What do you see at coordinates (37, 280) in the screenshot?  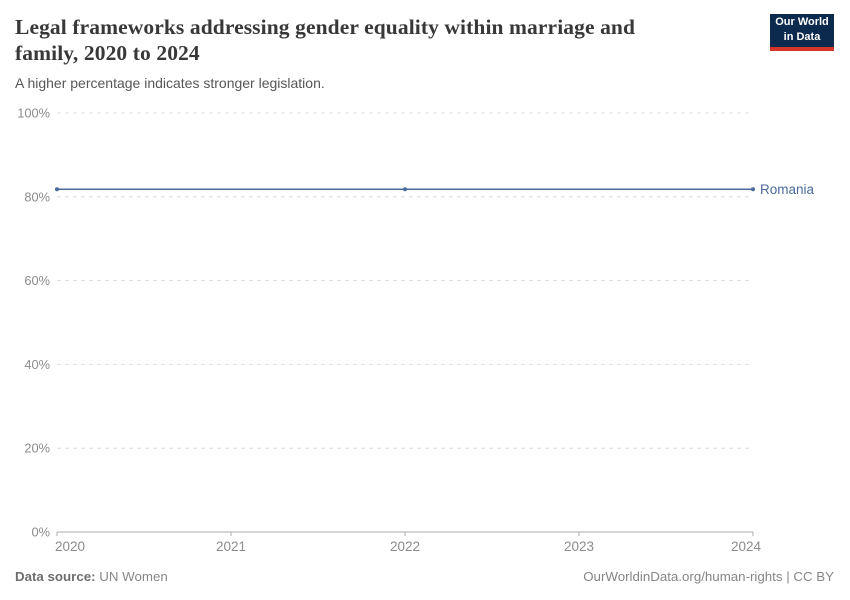 I see `y-tick-label: 60%` at bounding box center [37, 280].